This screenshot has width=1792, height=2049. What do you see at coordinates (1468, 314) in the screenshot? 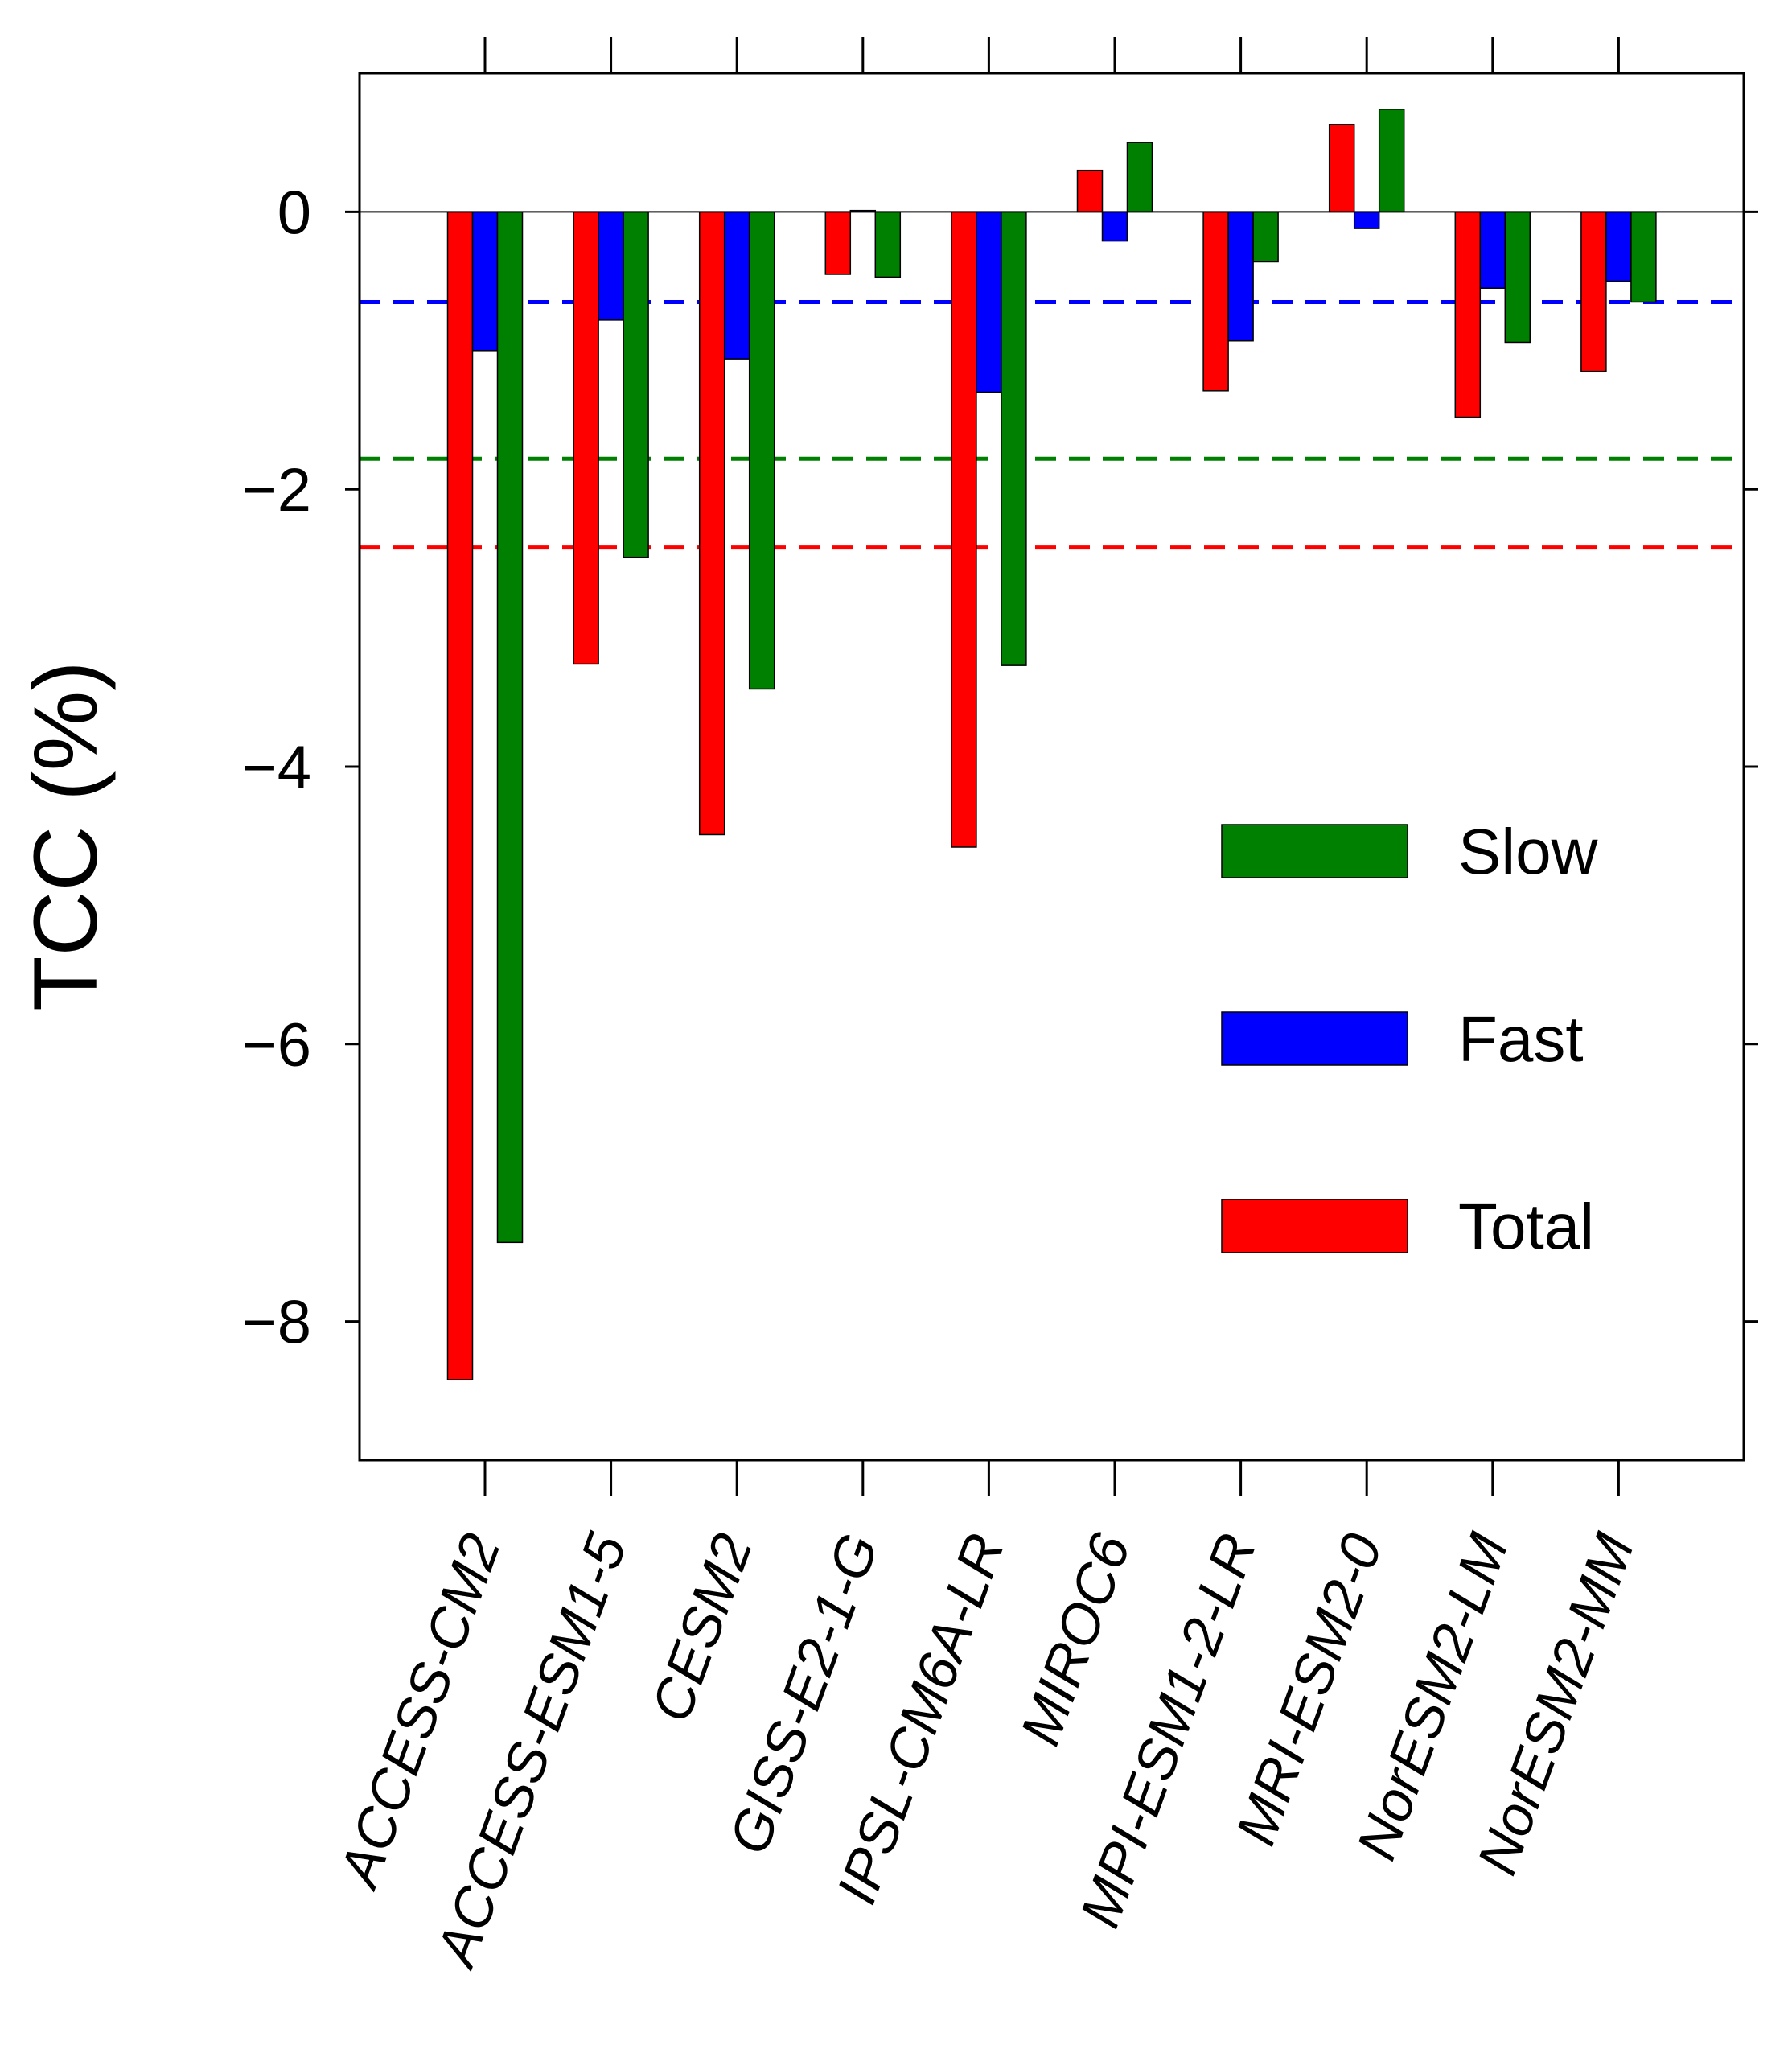
I see `bar-total-noresm2-lm` at bounding box center [1468, 314].